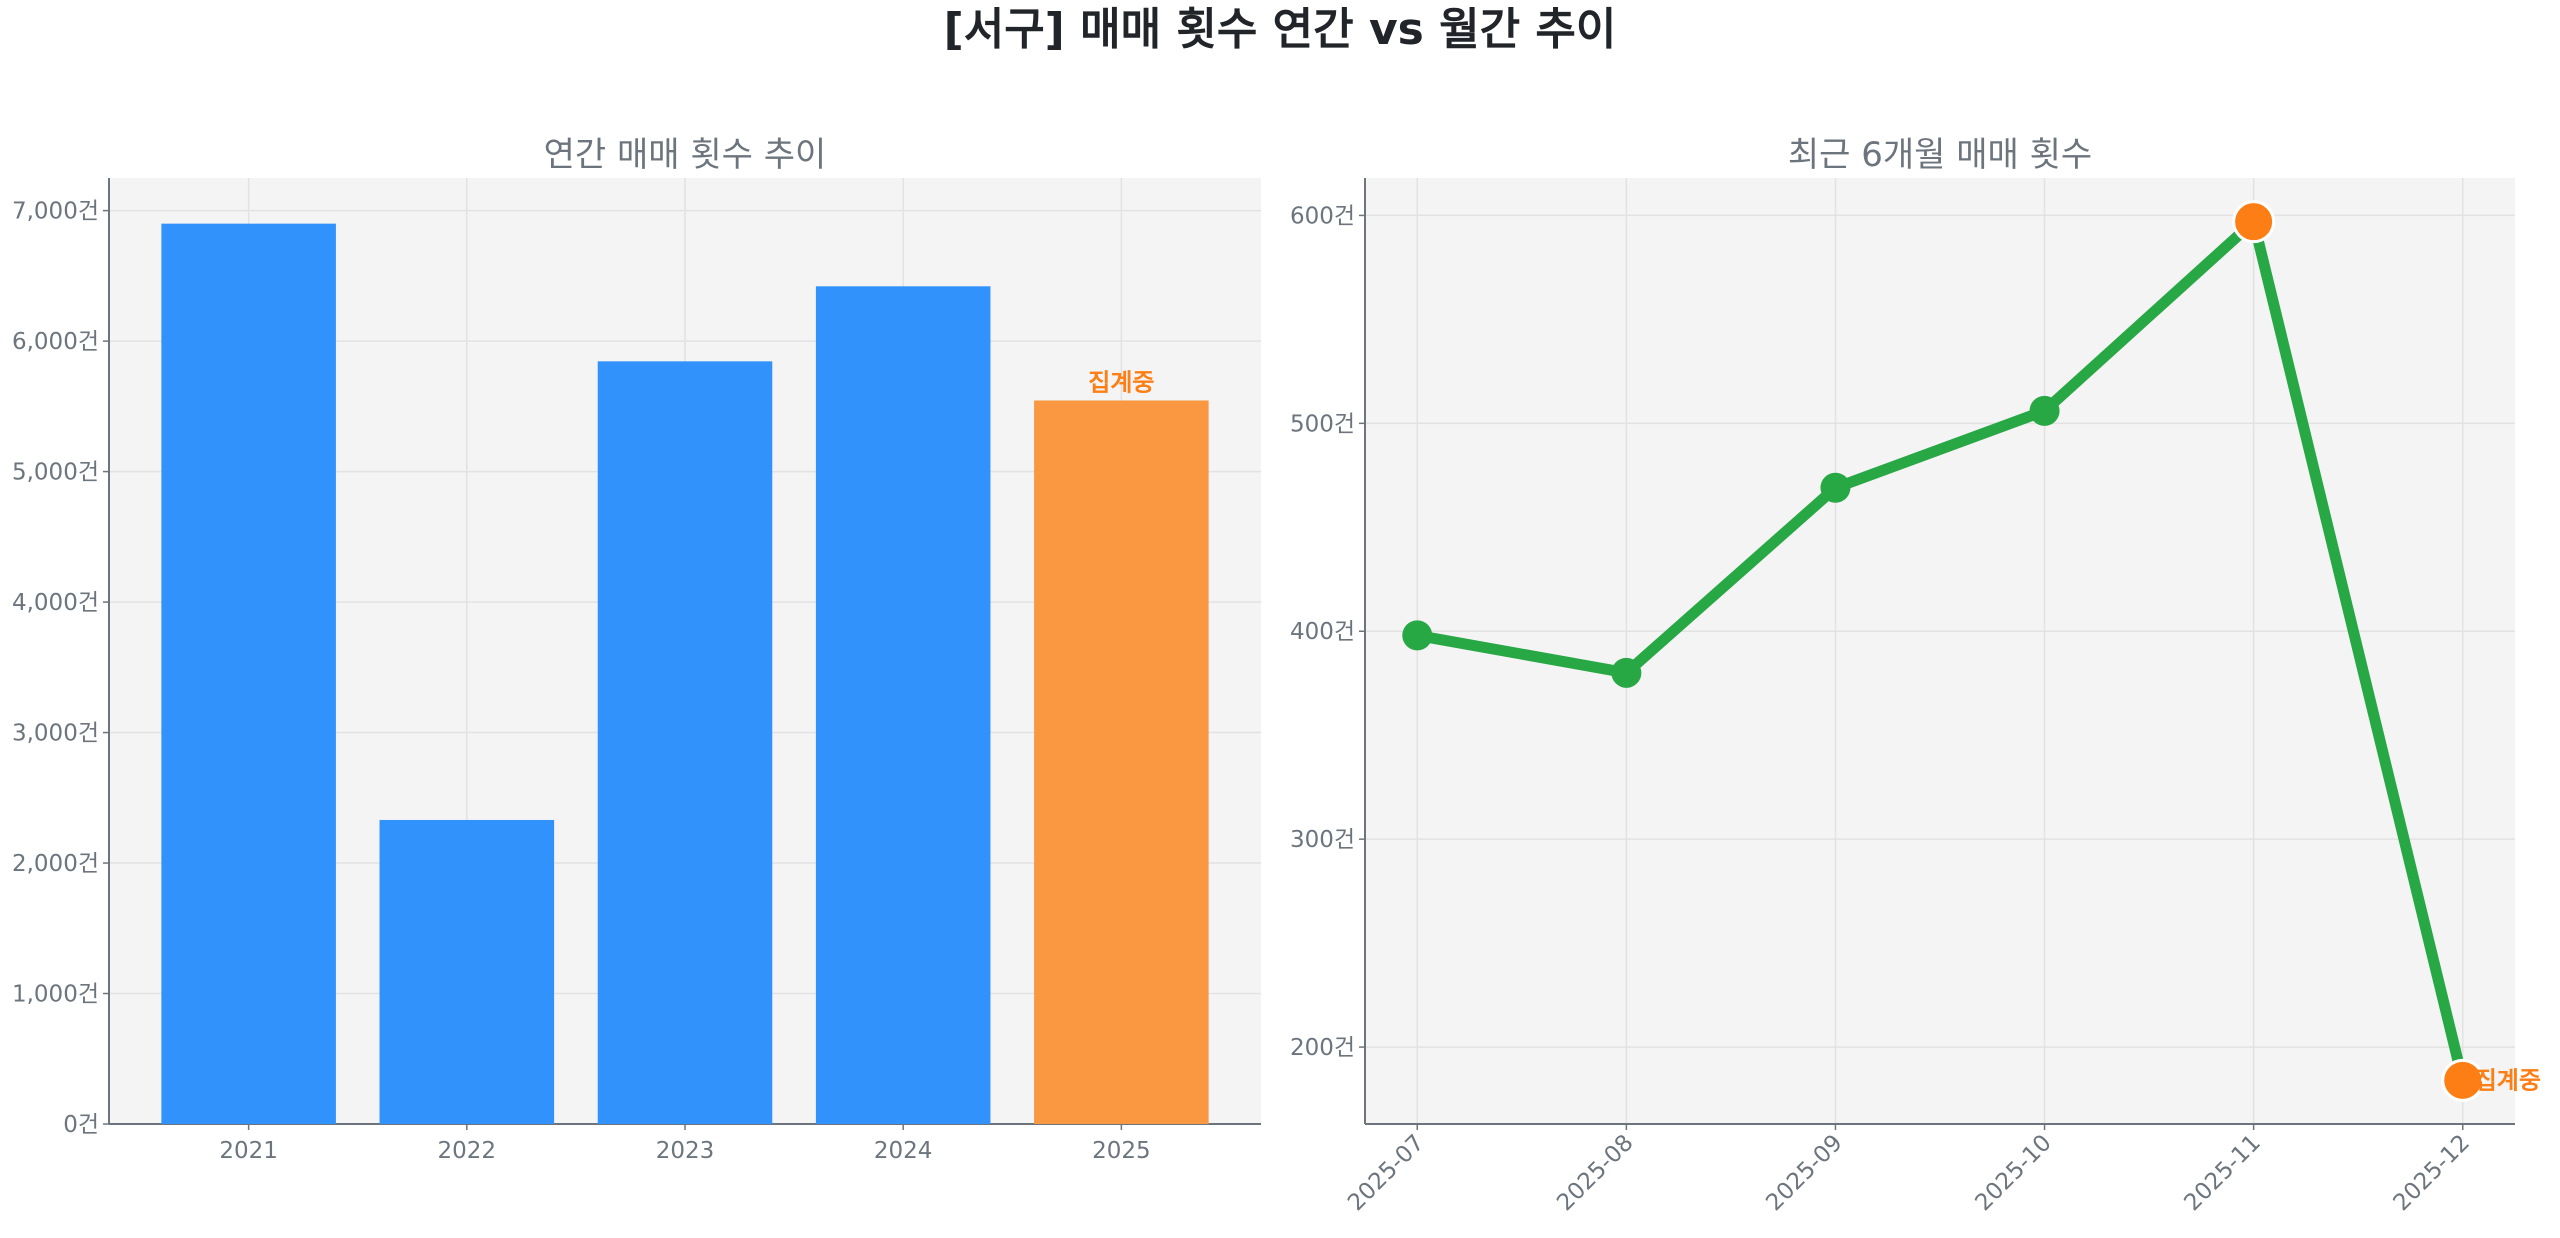  What do you see at coordinates (1322, 216) in the screenshot?
I see `y-tick-label: 600건` at bounding box center [1322, 216].